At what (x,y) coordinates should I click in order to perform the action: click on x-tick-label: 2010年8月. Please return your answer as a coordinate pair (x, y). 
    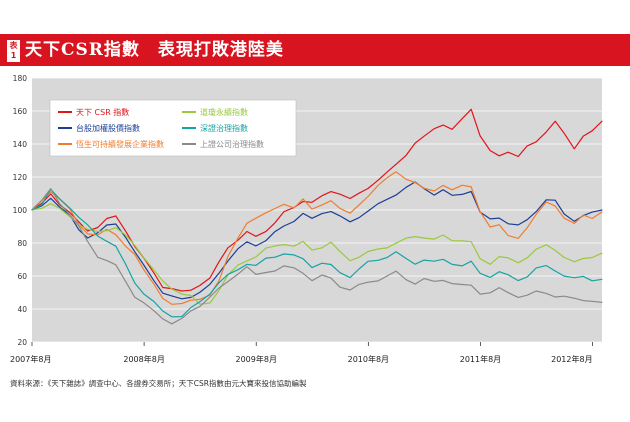
    Looking at the image, I should click on (368, 359).